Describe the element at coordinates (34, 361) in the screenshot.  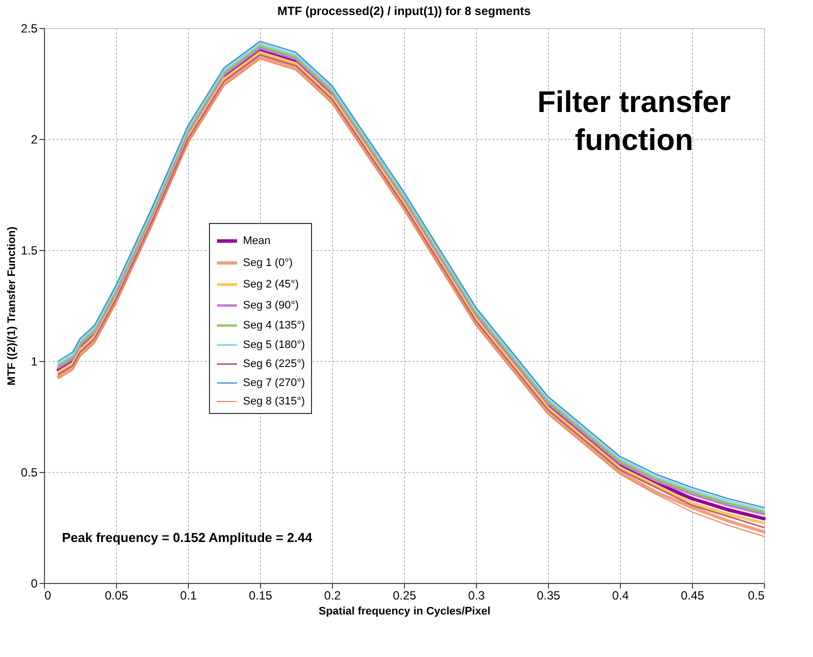
I see `y-tick-label: 1` at that location.